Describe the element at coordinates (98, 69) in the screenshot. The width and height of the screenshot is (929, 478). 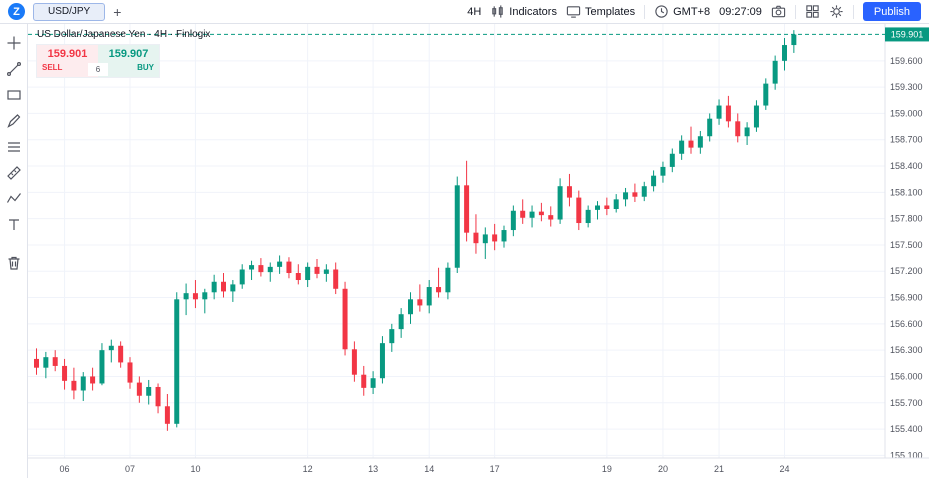
I see `spread-value: 6` at that location.